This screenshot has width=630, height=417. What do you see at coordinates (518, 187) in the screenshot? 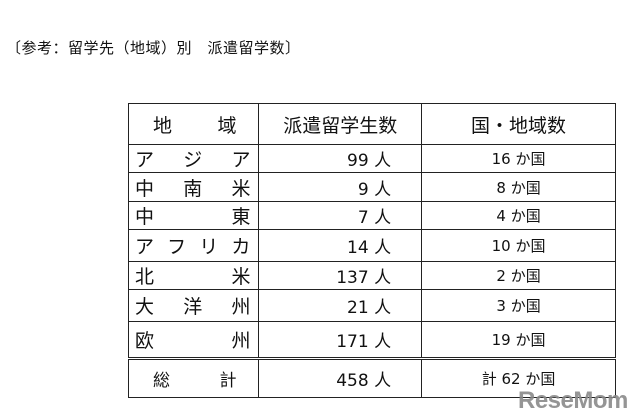
I see `countries-cell: 8 か国` at bounding box center [518, 187].